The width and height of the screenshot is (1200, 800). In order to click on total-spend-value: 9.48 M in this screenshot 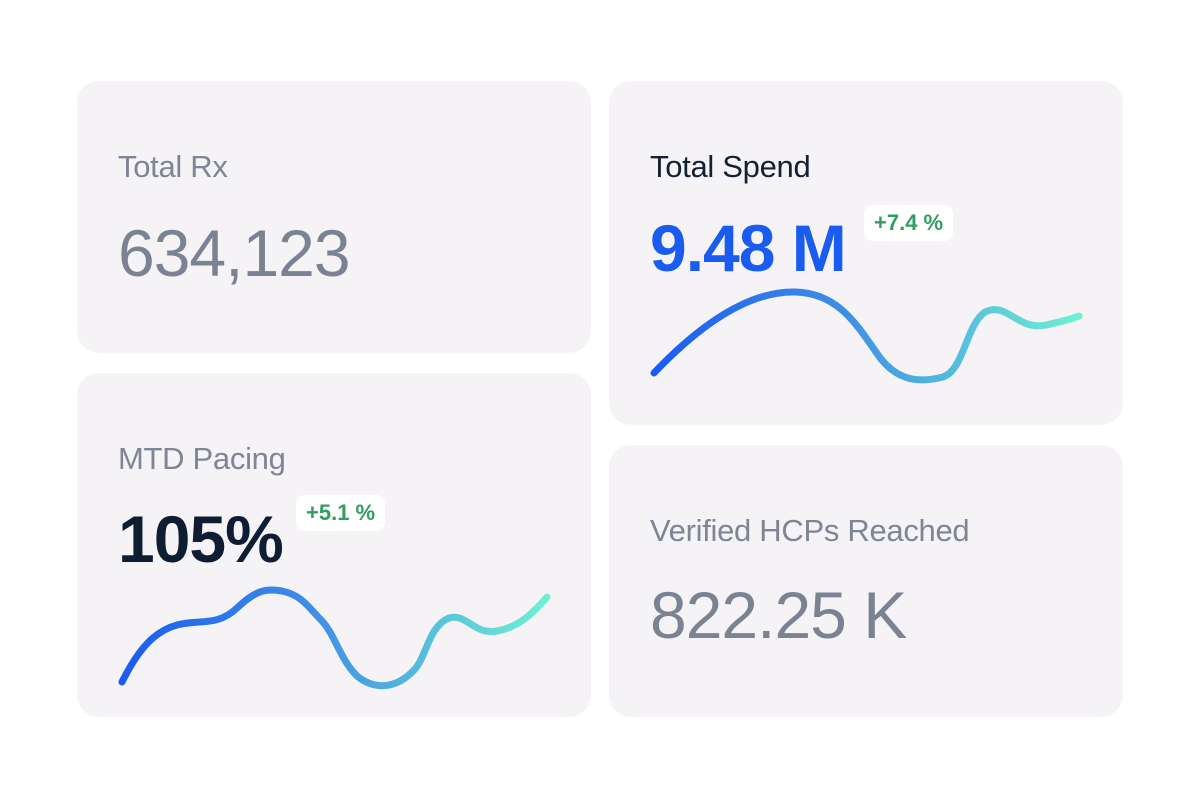, I will do `click(748, 248)`.